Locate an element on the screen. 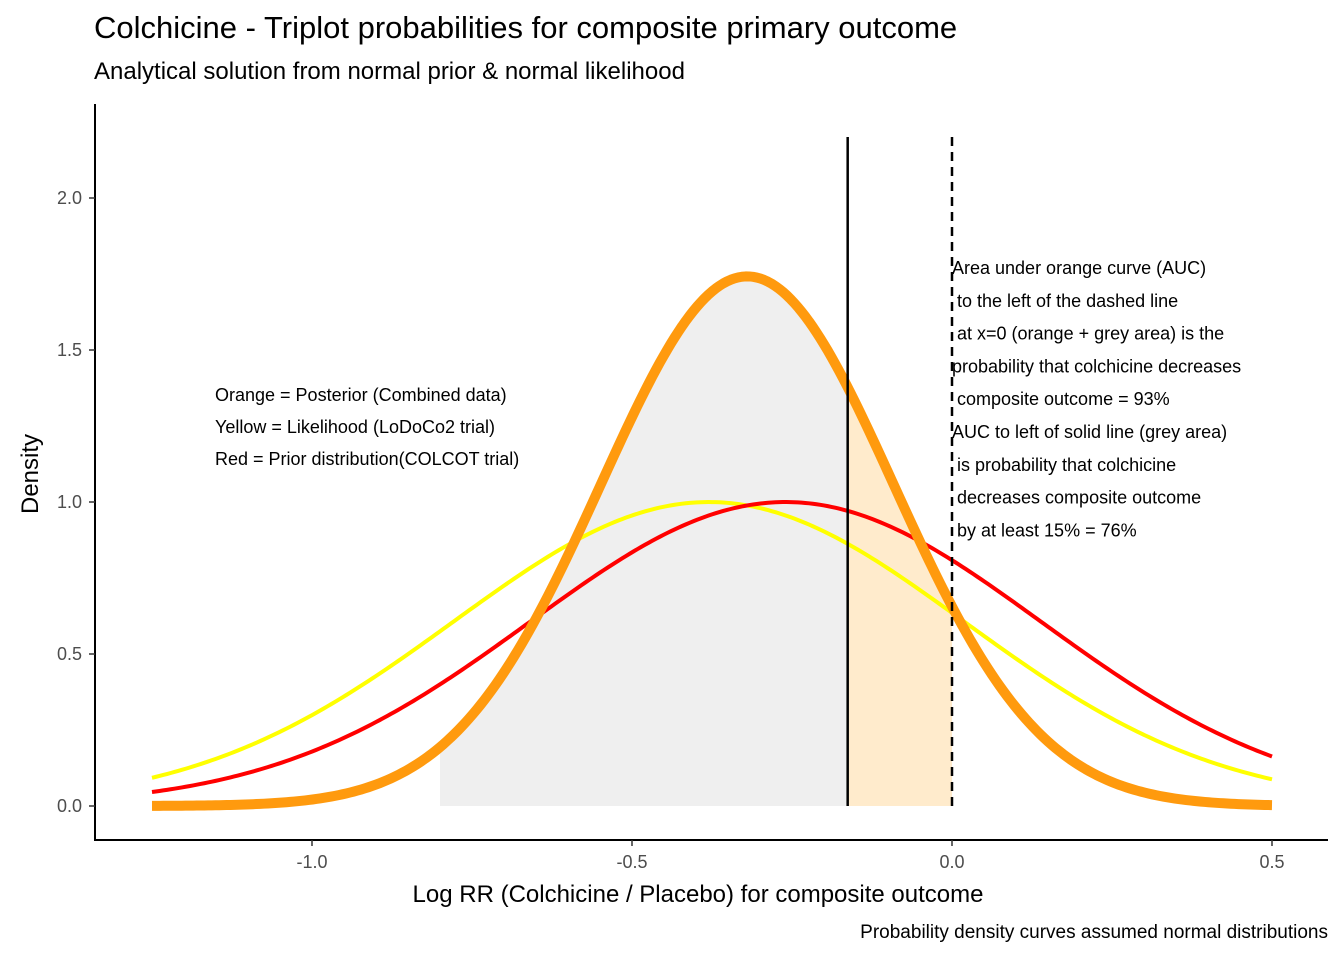 This screenshot has height=960, width=1344. orange-shaded-area is located at coordinates (899, 596).